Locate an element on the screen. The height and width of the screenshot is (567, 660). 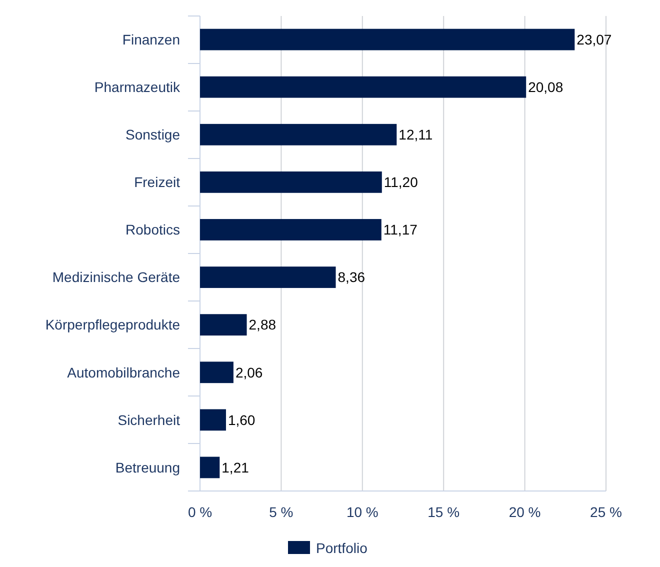
y-tick-label: Medizinische Geräte is located at coordinates (116, 277).